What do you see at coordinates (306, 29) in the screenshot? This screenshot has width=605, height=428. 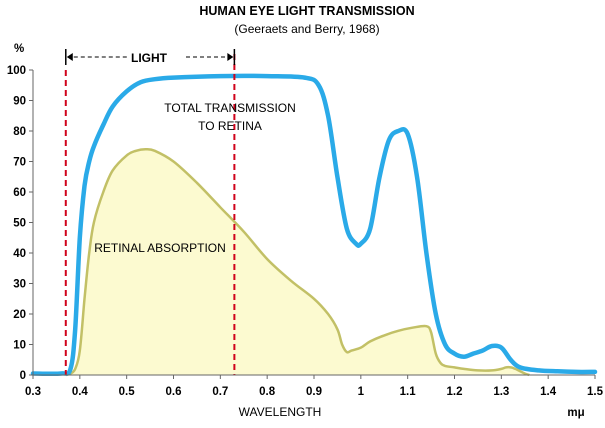 I see `chart-subtitle: (Geeraets and Berry, 1968)` at bounding box center [306, 29].